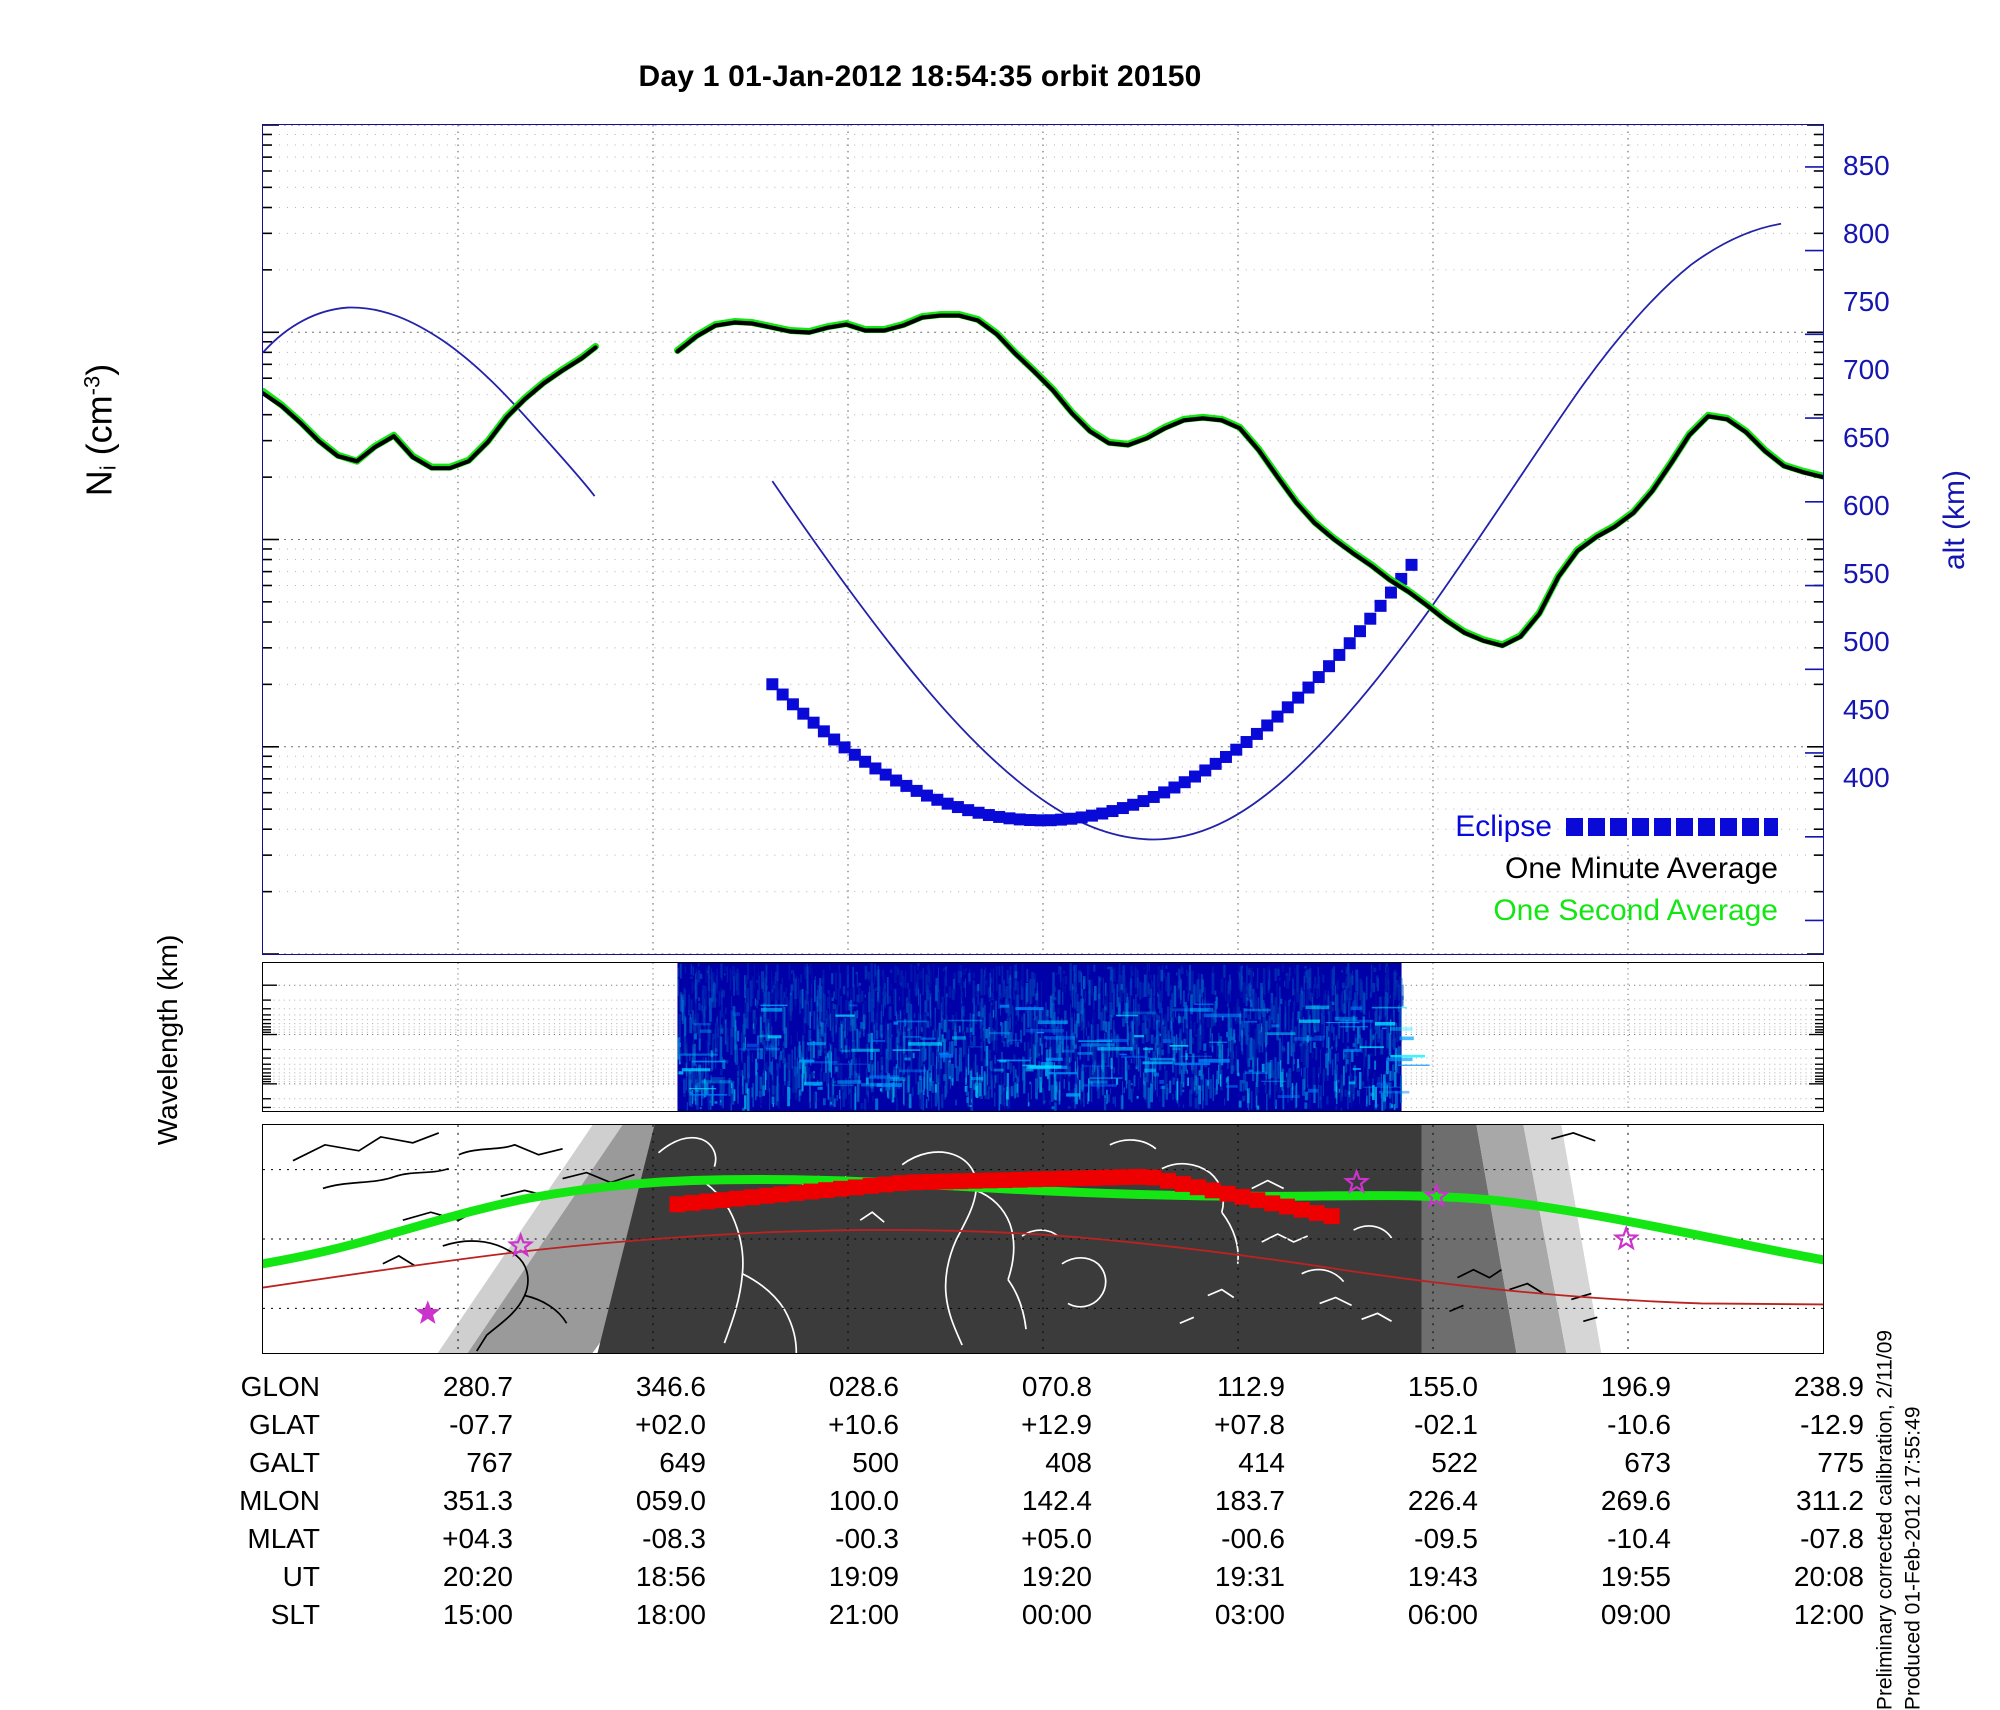 The image size is (2000, 1710). Describe the element at coordinates (682, 1462) in the screenshot. I see `table-cell: 649` at that location.